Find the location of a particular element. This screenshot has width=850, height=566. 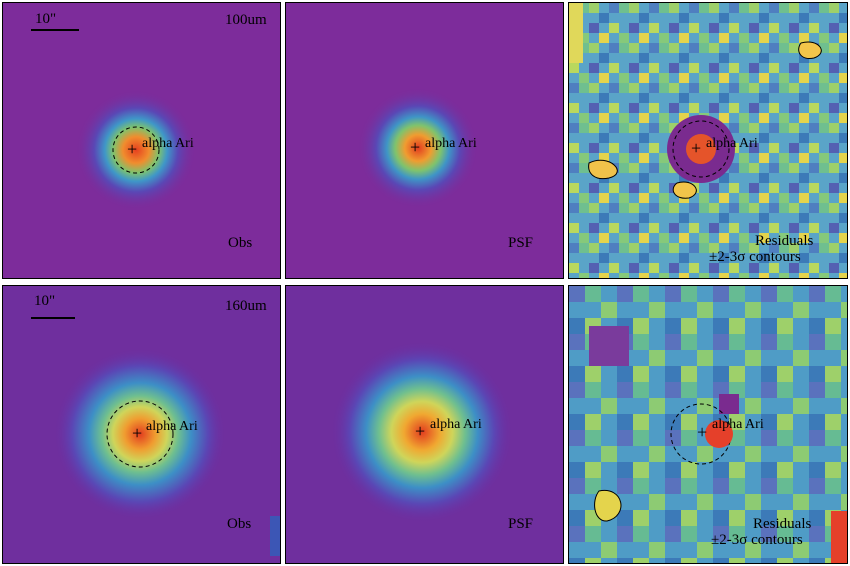

band-label: 100um is located at coordinates (246, 20).